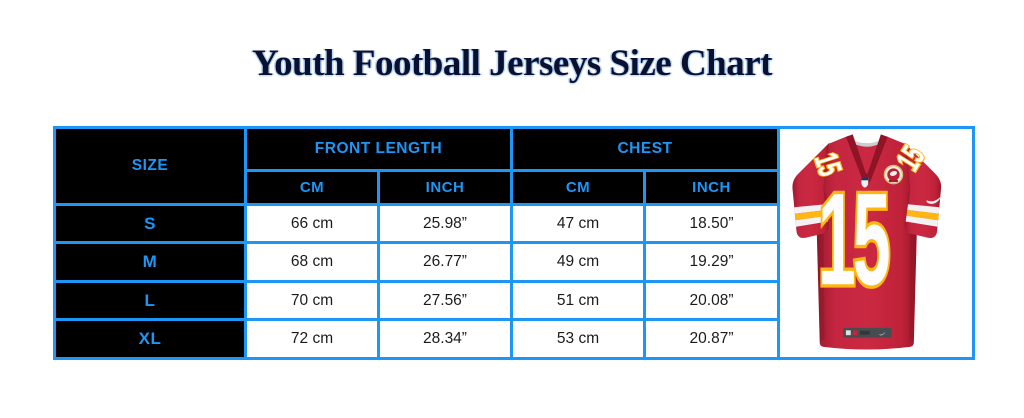 This screenshot has height=418, width=1024. I want to click on jersey-illustration: 15 15 15, so click(867, 242).